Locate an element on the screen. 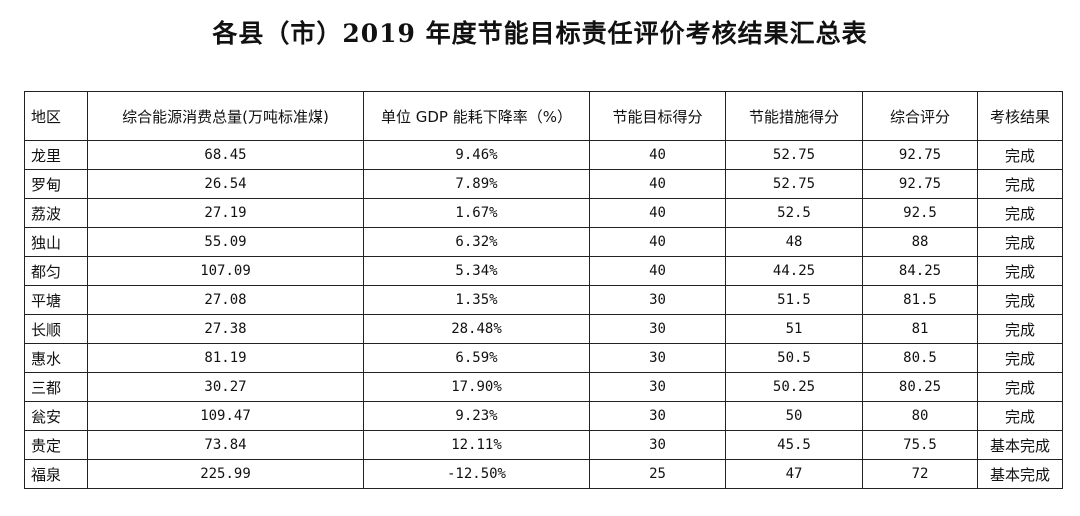 The height and width of the screenshot is (516, 1080). cell-region: 平塘 is located at coordinates (56, 300).